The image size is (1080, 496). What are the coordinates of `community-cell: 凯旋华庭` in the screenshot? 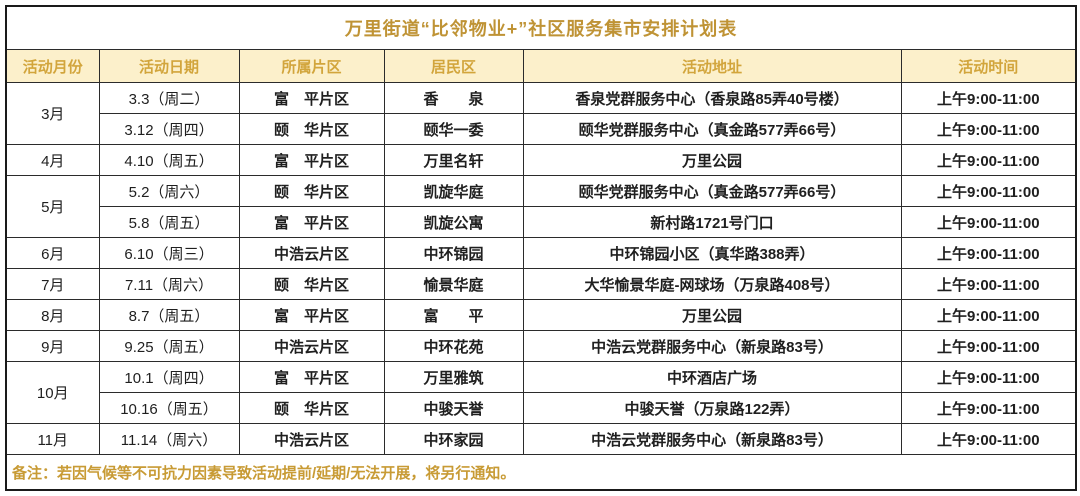 It's located at (453, 191).